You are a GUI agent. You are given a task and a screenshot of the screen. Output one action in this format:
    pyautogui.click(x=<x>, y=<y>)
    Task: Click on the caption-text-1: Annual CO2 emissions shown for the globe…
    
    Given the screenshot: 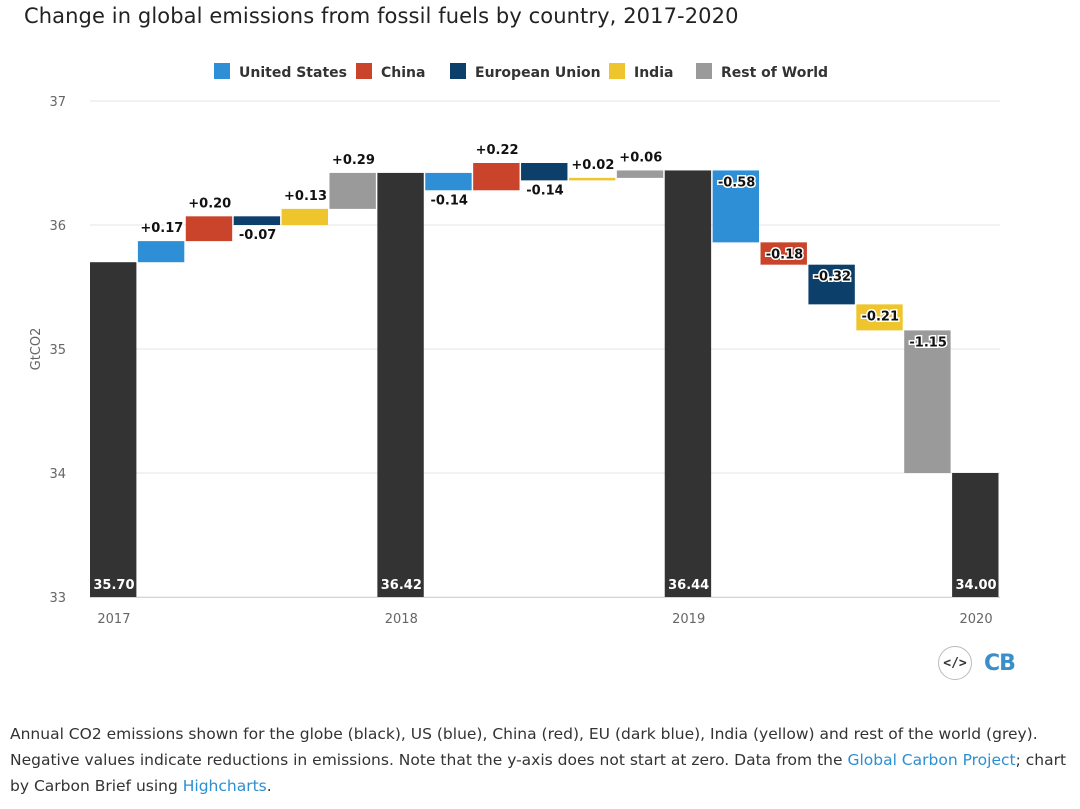 What is the action you would take?
    pyautogui.click(x=524, y=747)
    